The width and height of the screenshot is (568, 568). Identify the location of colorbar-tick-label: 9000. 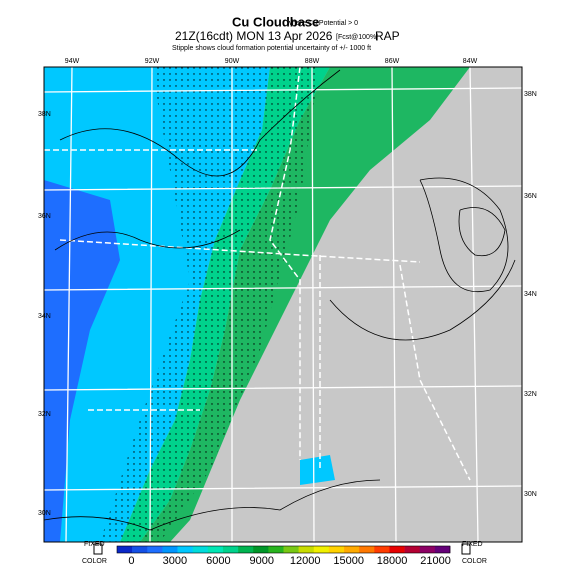
(262, 561).